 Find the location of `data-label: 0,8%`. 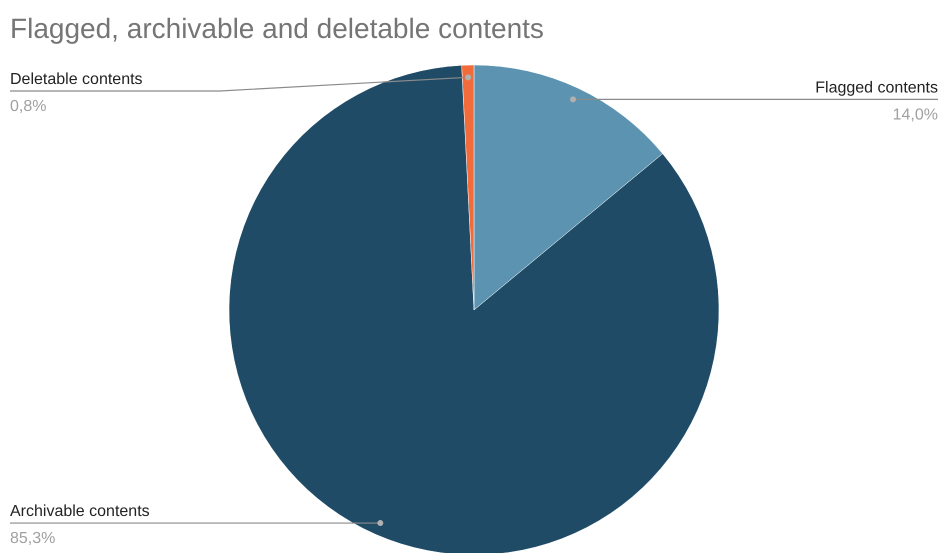

data-label: 0,8% is located at coordinates (28, 106).